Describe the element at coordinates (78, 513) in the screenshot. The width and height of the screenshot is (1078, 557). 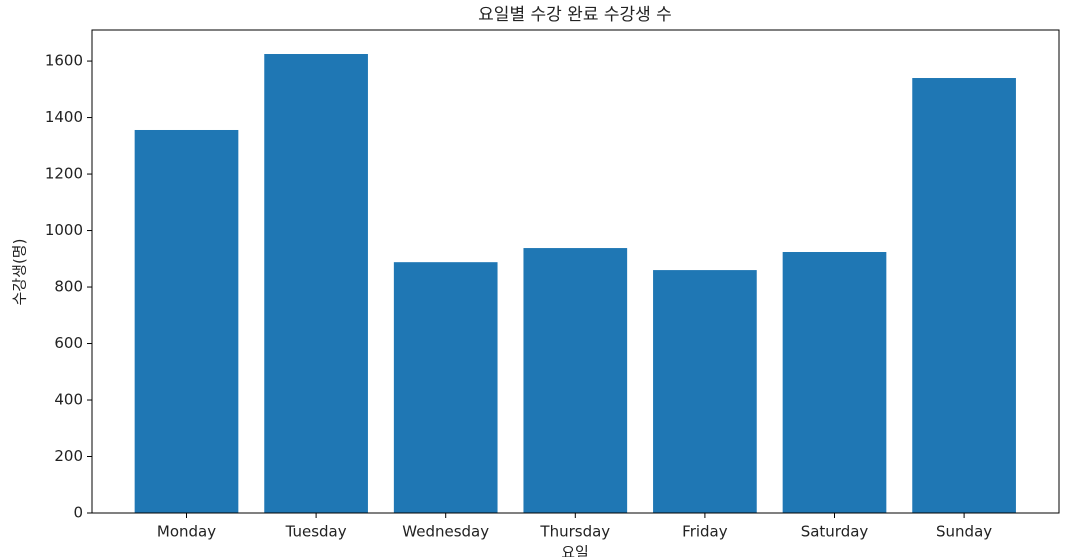
I see `y-tick-label: 0` at that location.